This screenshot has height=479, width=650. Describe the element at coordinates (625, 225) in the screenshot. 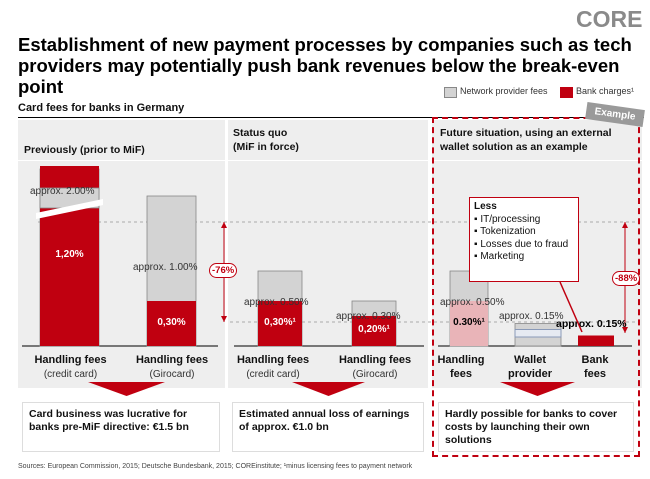

I see `change-arrow-future-head` at that location.